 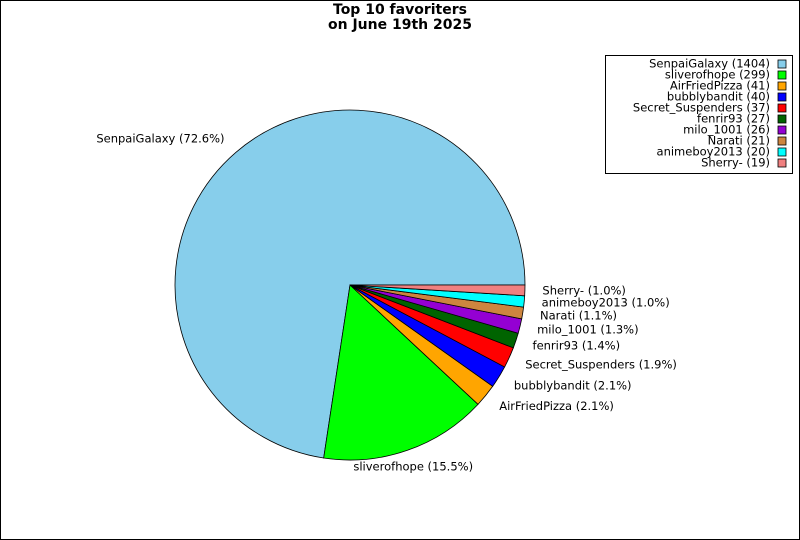 What do you see at coordinates (413, 466) in the screenshot?
I see `slice-label: sliverofhope (15.5%)` at bounding box center [413, 466].